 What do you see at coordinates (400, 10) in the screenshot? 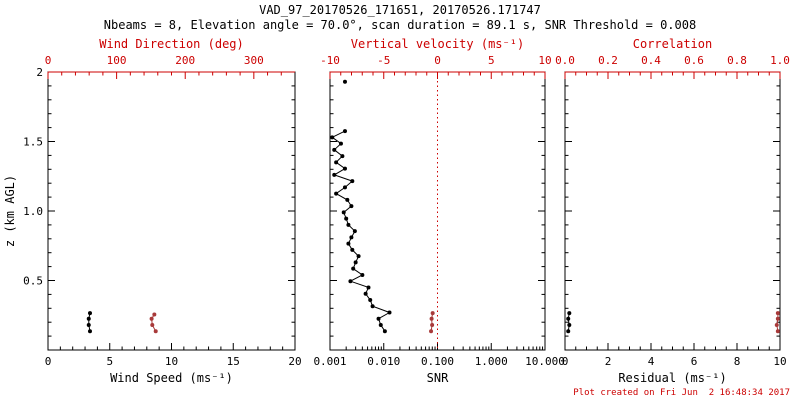
I see `plot-title: VAD_97_20170526_171651, 20170526.171747` at bounding box center [400, 10].